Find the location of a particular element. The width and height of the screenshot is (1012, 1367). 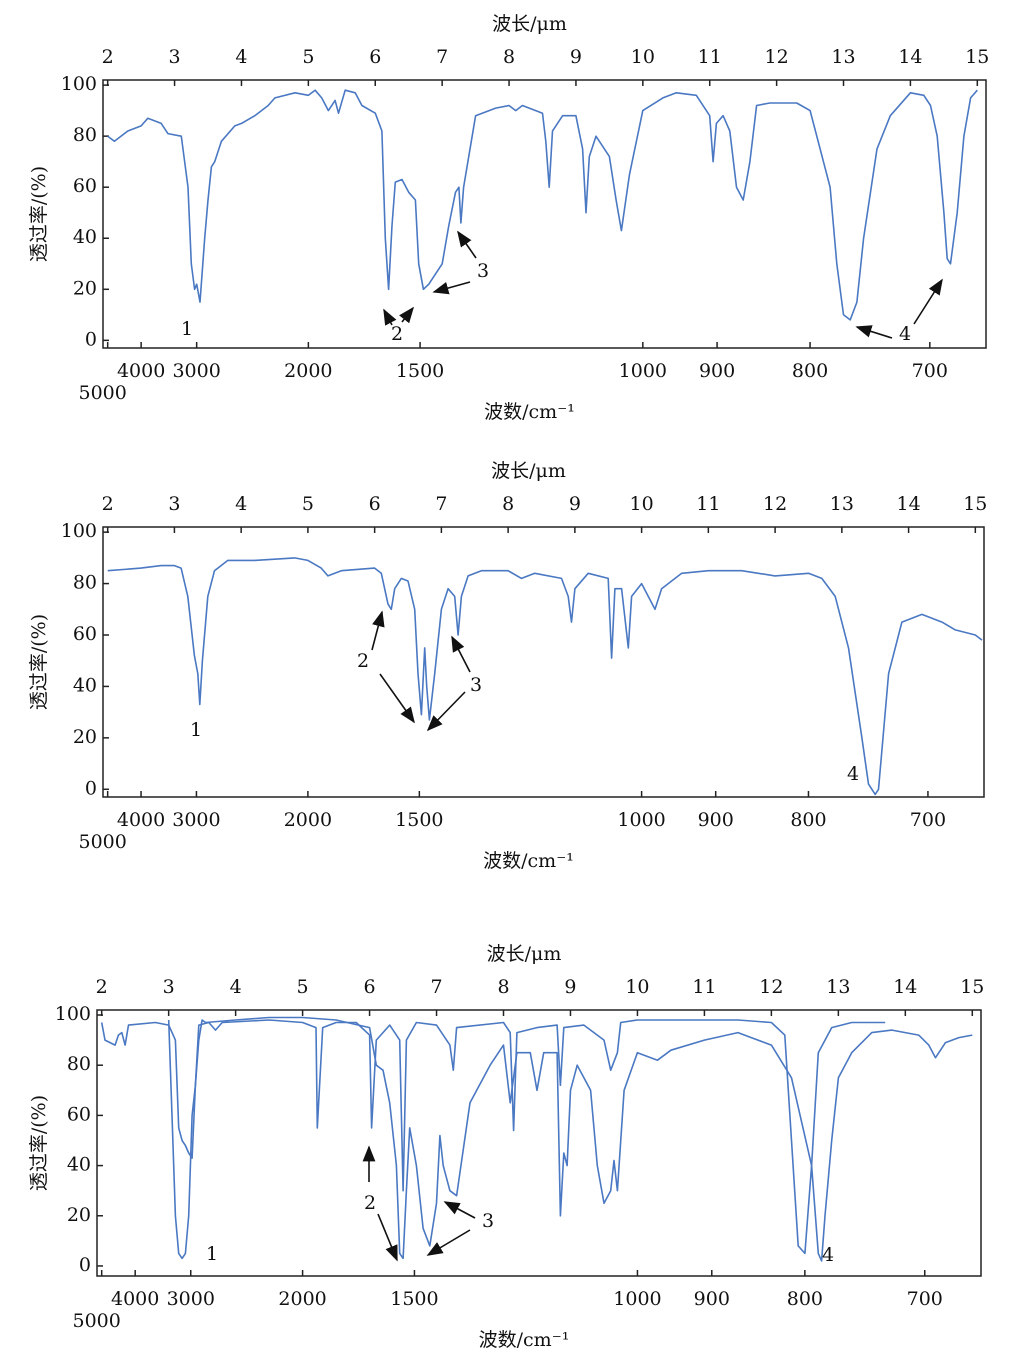

bottom-tick-label: 1500 is located at coordinates (420, 371).